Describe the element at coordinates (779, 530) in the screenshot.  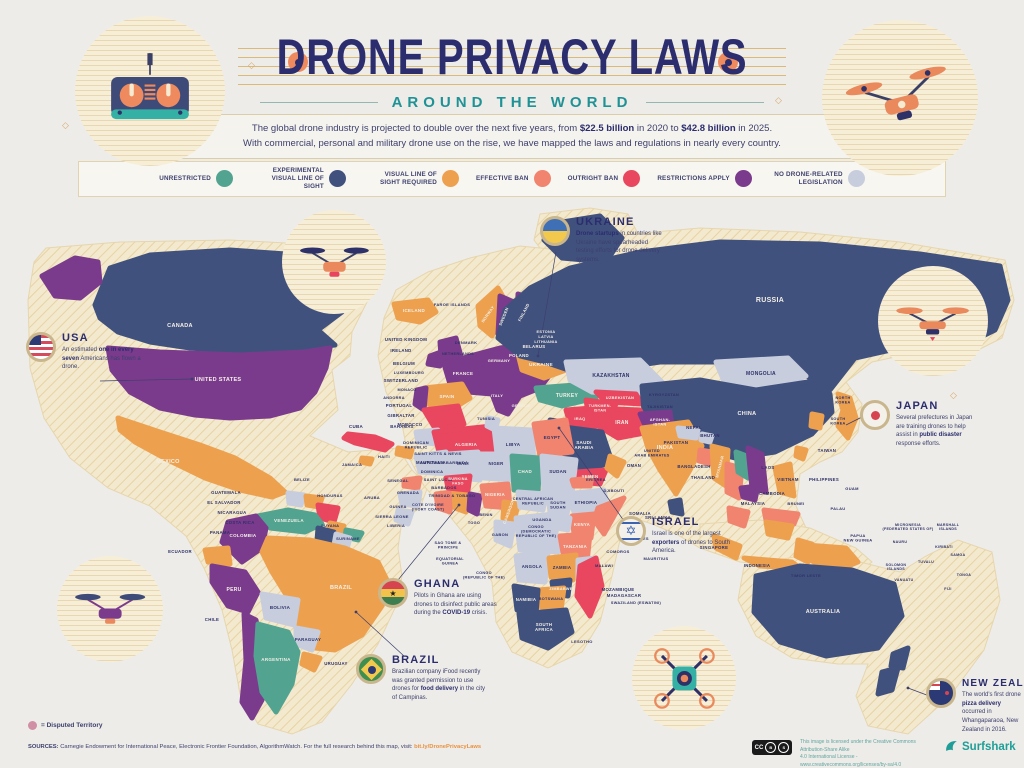
I see `country-kalimantan` at that location.